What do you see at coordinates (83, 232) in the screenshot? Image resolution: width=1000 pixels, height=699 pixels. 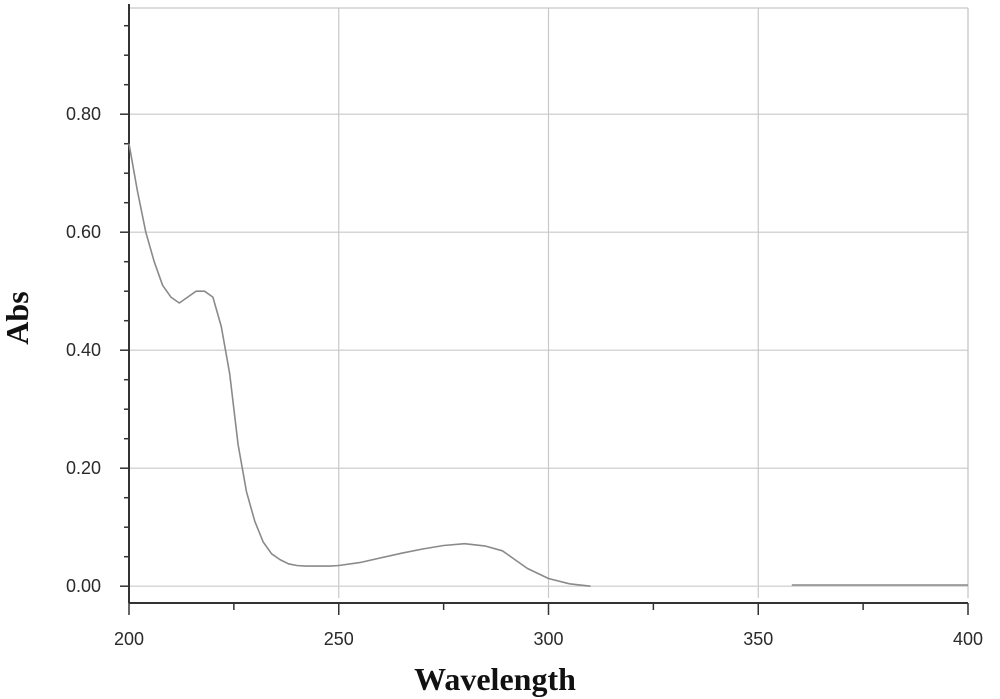 I see `y-tick-label-3: 0.60` at bounding box center [83, 232].